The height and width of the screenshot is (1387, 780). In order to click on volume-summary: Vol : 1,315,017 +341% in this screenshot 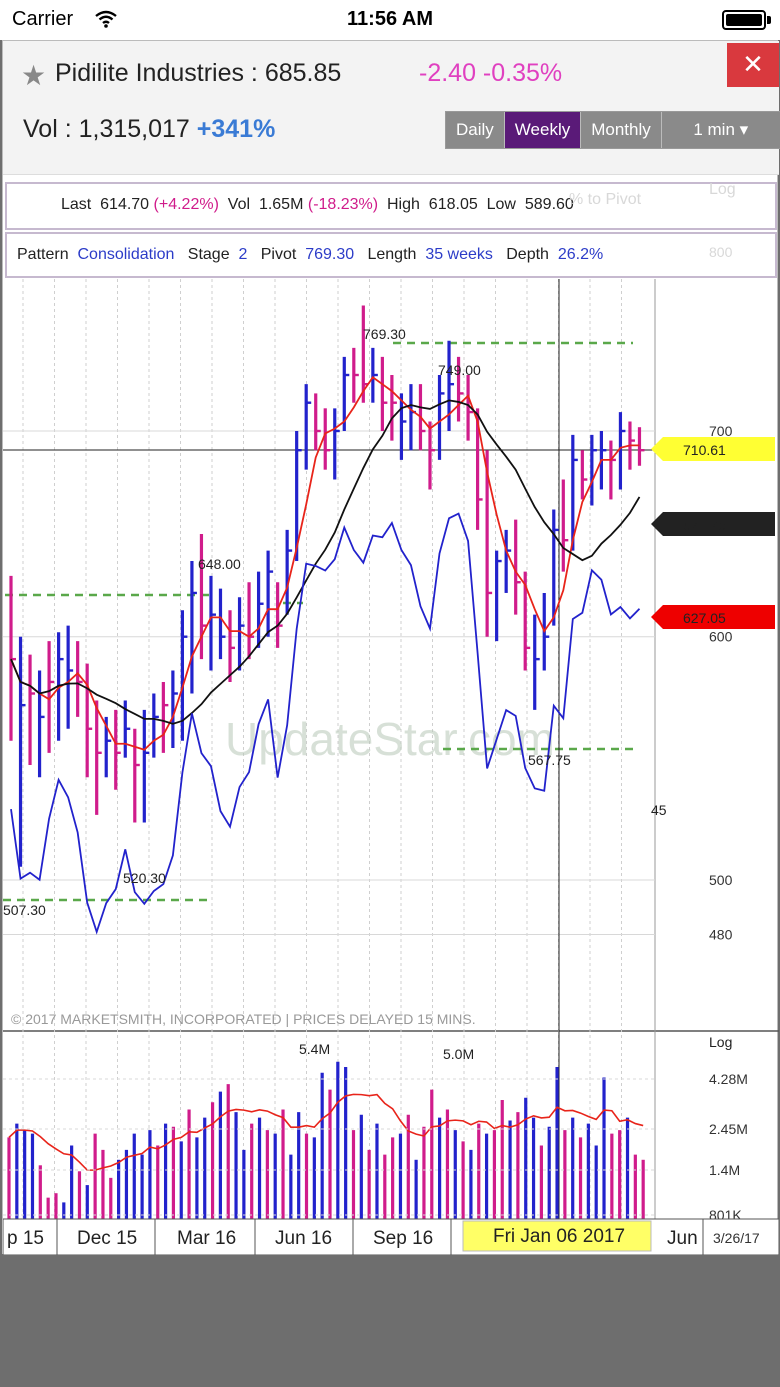, I will do `click(149, 129)`.